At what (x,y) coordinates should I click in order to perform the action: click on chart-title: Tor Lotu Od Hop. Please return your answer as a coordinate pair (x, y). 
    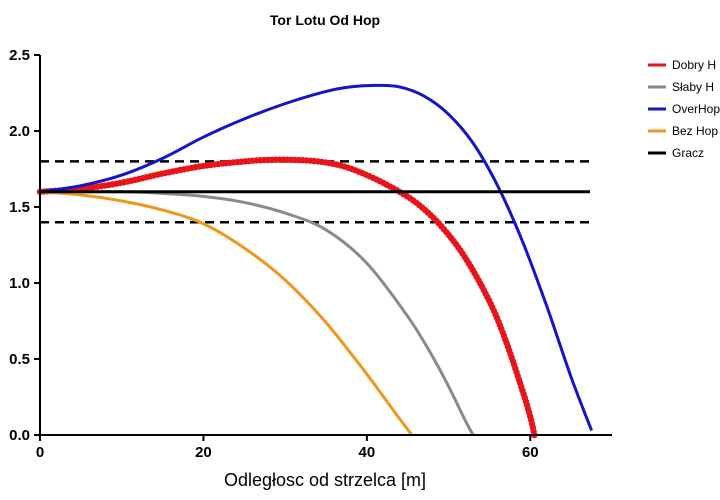
    Looking at the image, I should click on (325, 20).